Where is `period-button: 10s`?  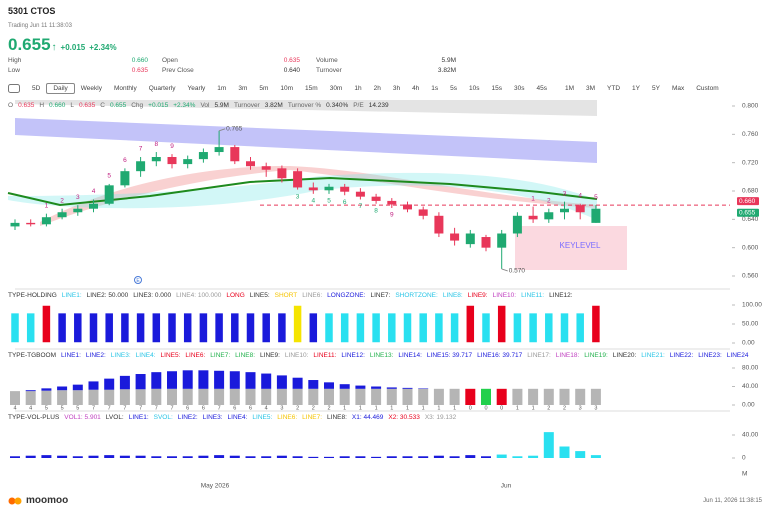
period-button: 10s is located at coordinates (474, 88).